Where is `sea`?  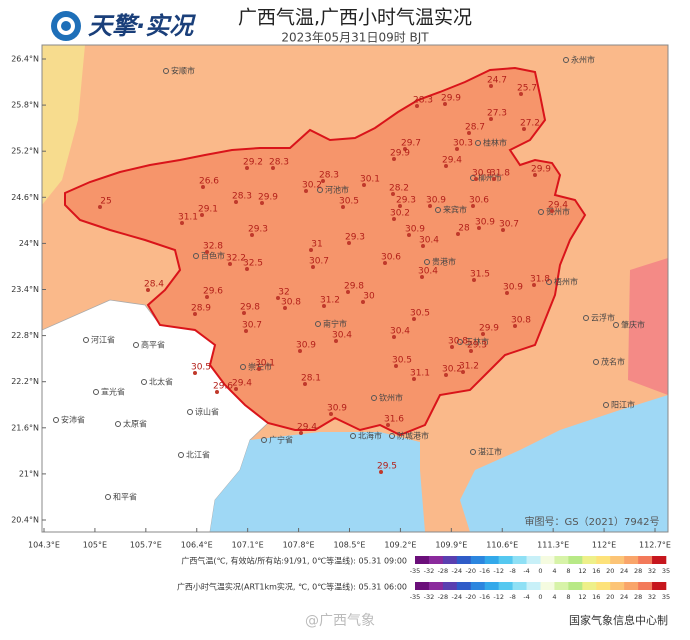
sea is located at coordinates (564, 463).